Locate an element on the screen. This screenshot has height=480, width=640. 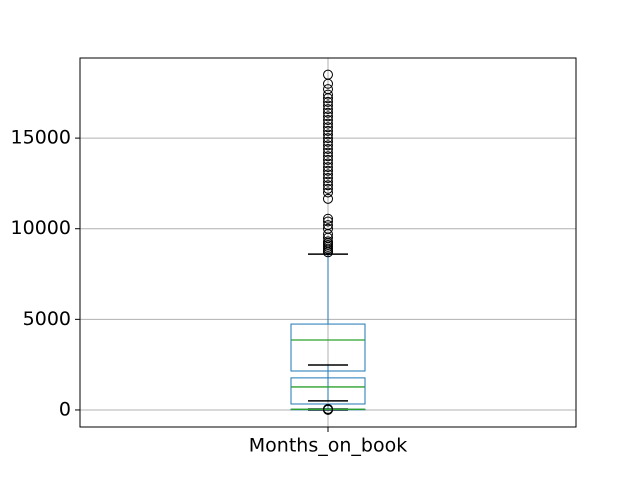
y-tick-label: 10000 is located at coordinates (41, 228).